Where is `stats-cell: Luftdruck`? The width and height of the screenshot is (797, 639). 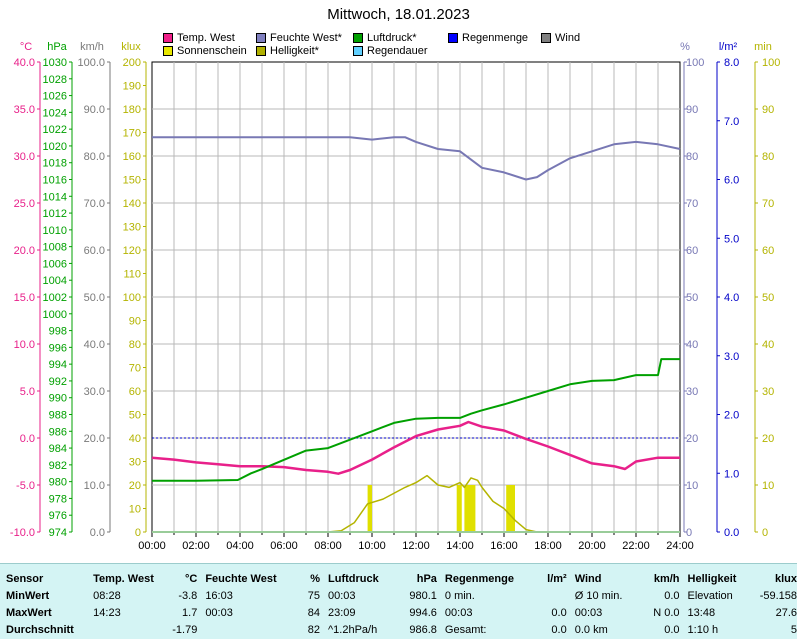
stats-cell: Luftdruck is located at coordinates (353, 578).